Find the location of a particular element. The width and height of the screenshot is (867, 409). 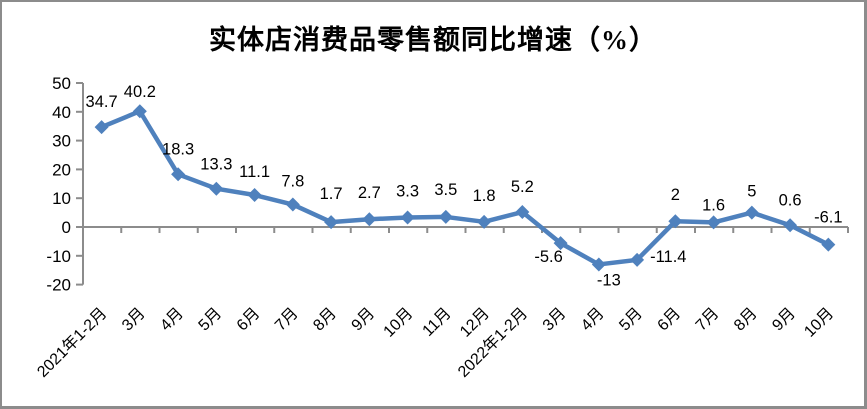

x-category-label: 11月 is located at coordinates (437, 322).